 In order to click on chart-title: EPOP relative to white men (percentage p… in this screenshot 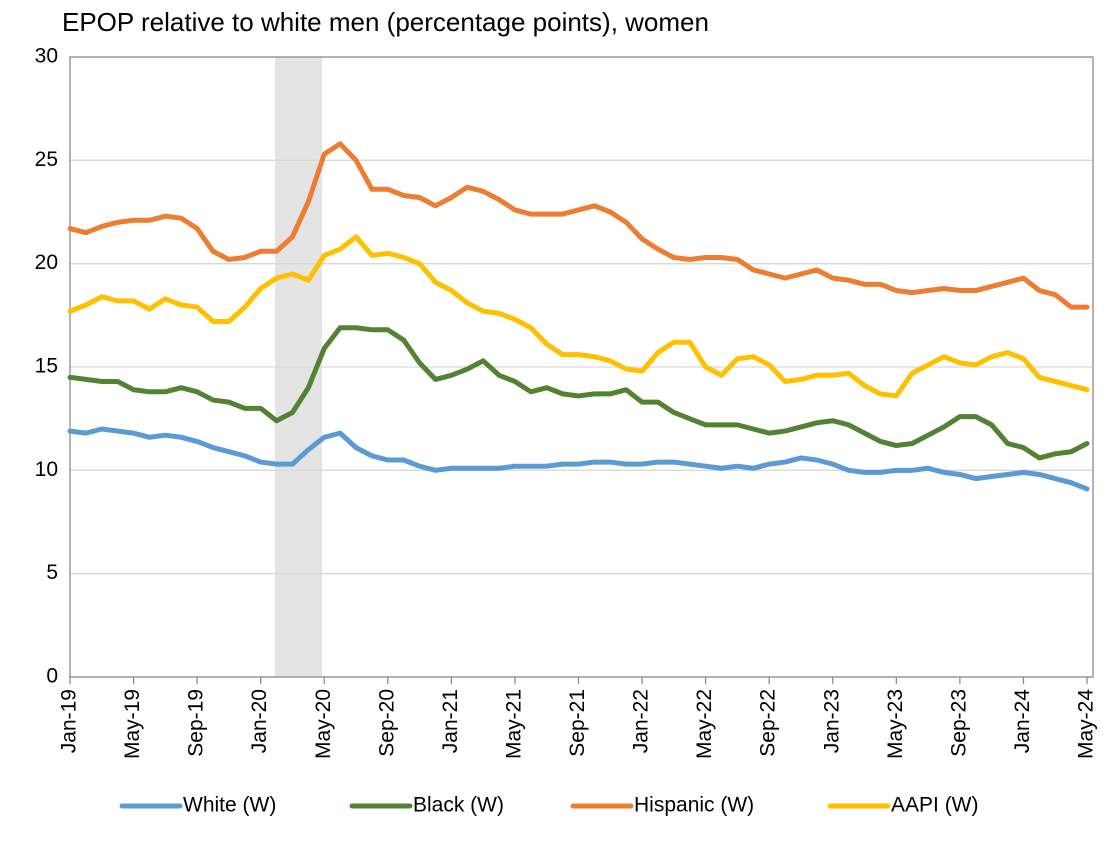, I will do `click(385, 22)`.